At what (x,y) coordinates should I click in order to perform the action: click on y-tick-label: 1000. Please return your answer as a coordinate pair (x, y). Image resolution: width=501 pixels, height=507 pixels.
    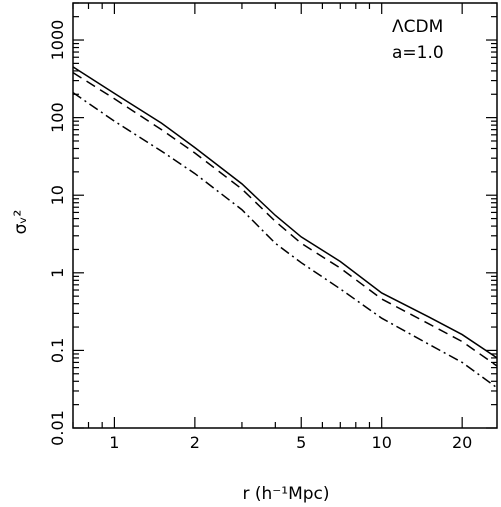
    Looking at the image, I should click on (57, 40).